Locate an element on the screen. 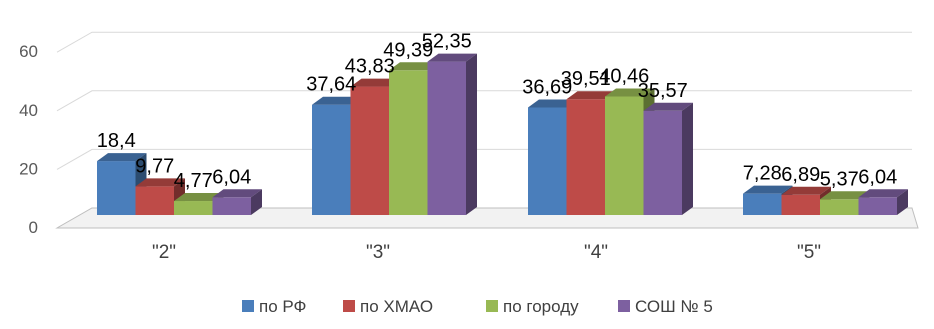 The height and width of the screenshot is (329, 934). legend-item: по ХМАО is located at coordinates (388, 306).